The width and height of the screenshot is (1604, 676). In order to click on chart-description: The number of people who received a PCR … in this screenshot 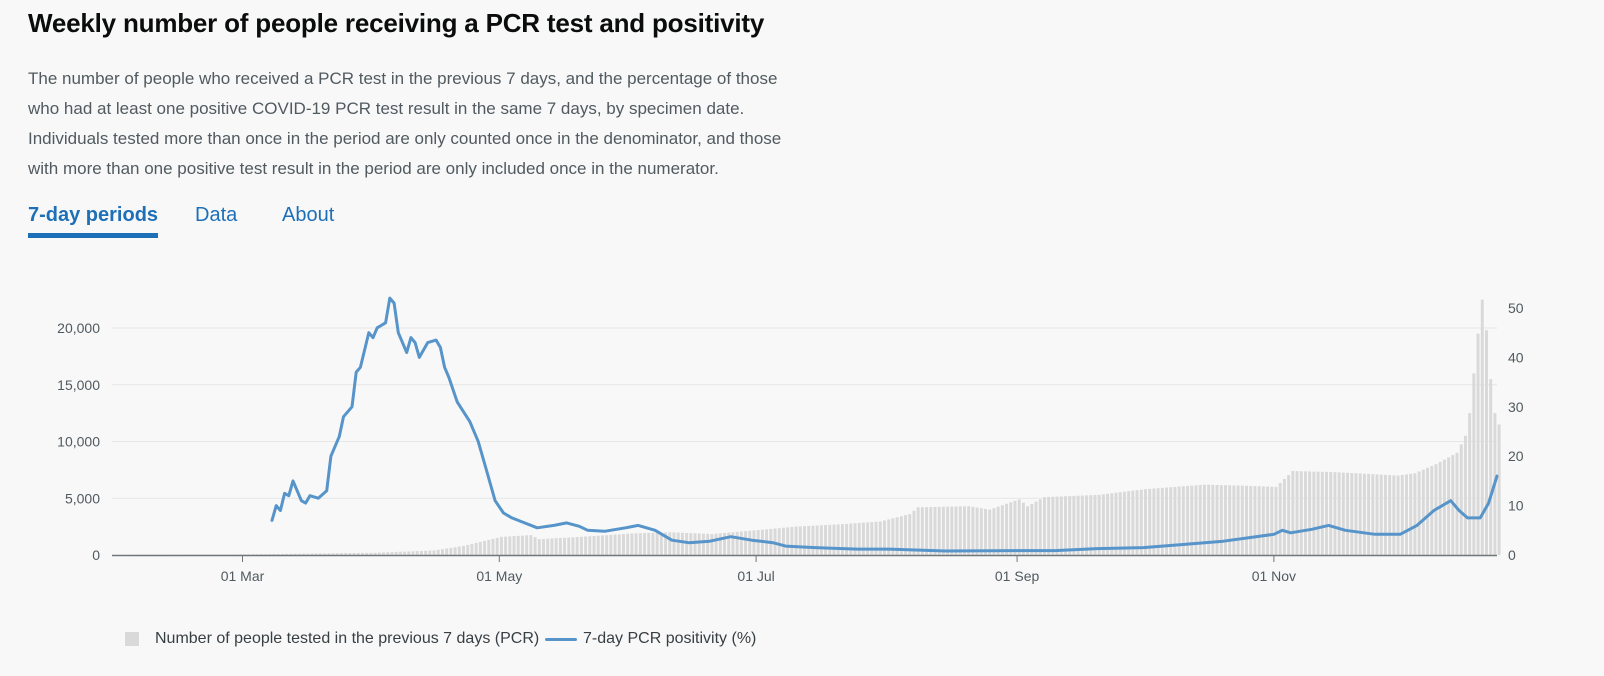, I will do `click(418, 124)`.